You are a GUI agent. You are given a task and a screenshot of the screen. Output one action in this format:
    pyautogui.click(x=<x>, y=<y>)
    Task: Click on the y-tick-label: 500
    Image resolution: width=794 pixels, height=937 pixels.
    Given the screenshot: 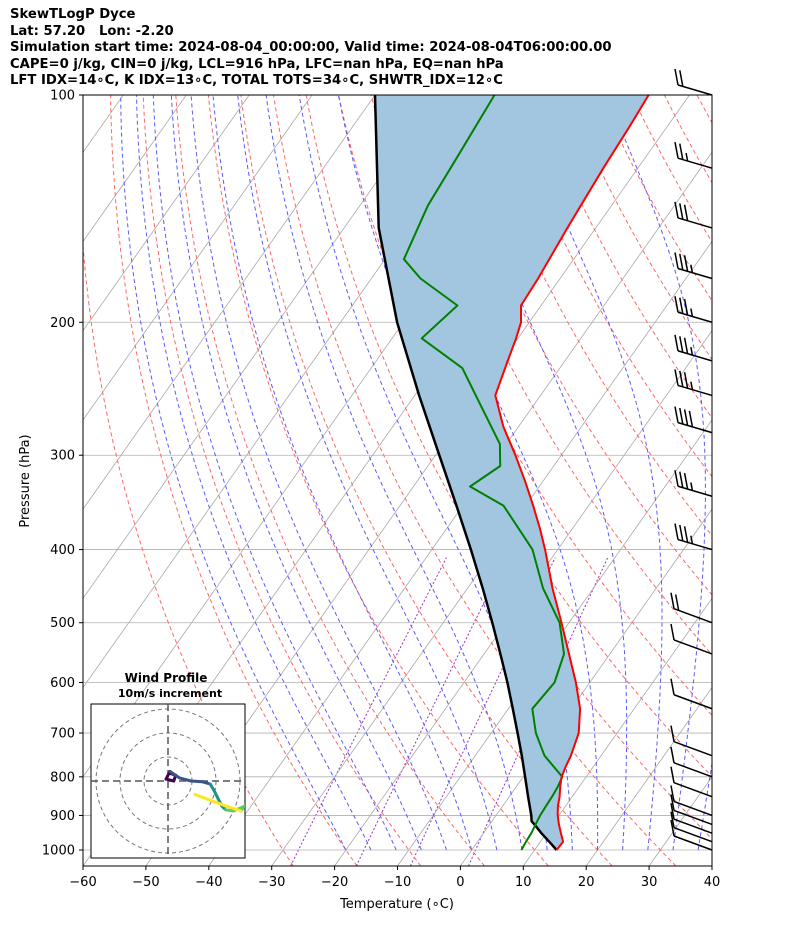 What is the action you would take?
    pyautogui.click(x=62, y=623)
    